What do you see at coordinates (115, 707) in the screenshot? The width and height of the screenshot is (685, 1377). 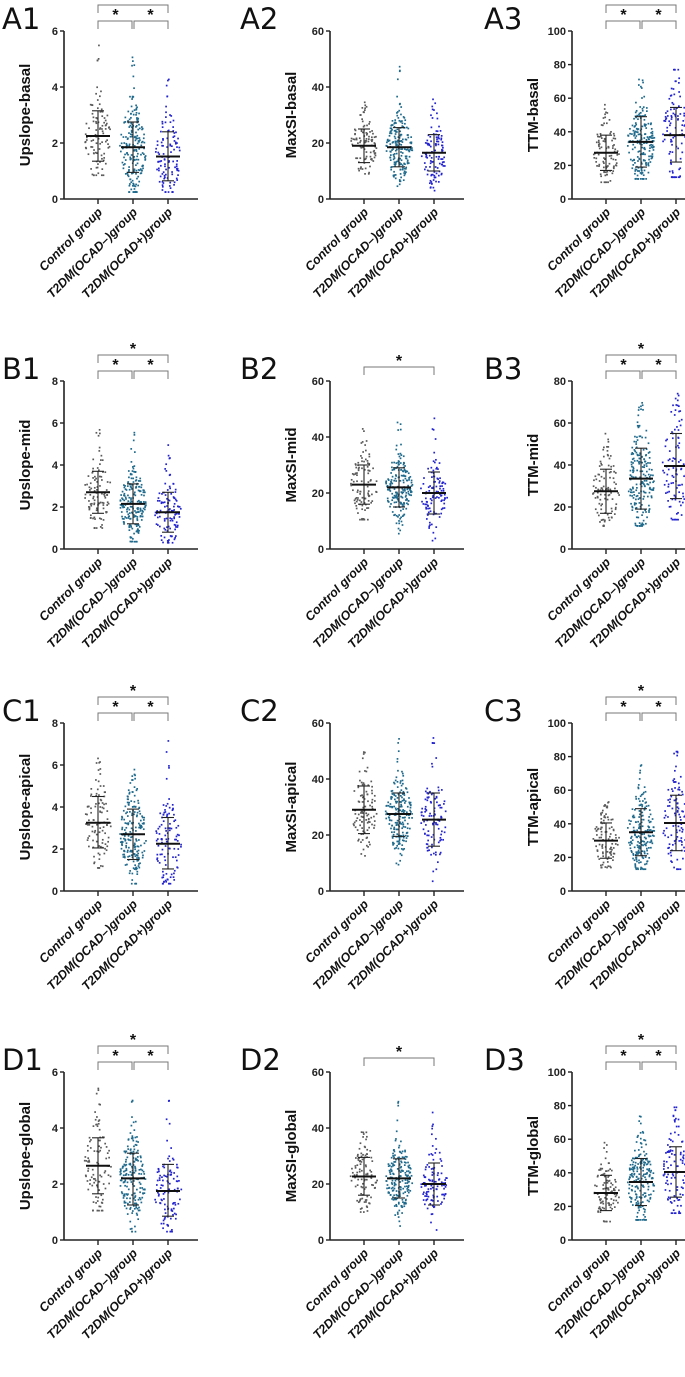 I see `significance-asterisk: *` at bounding box center [115, 707].